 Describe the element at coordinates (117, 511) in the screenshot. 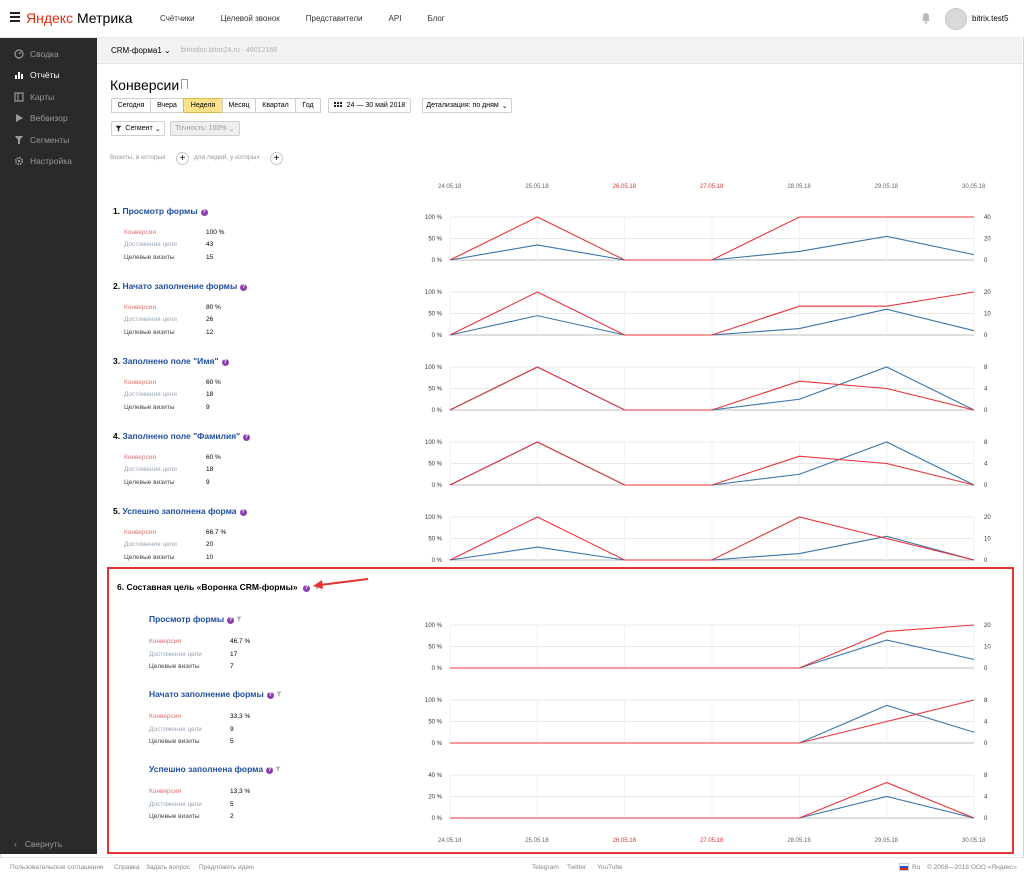

I see `goal-number: 5.` at that location.